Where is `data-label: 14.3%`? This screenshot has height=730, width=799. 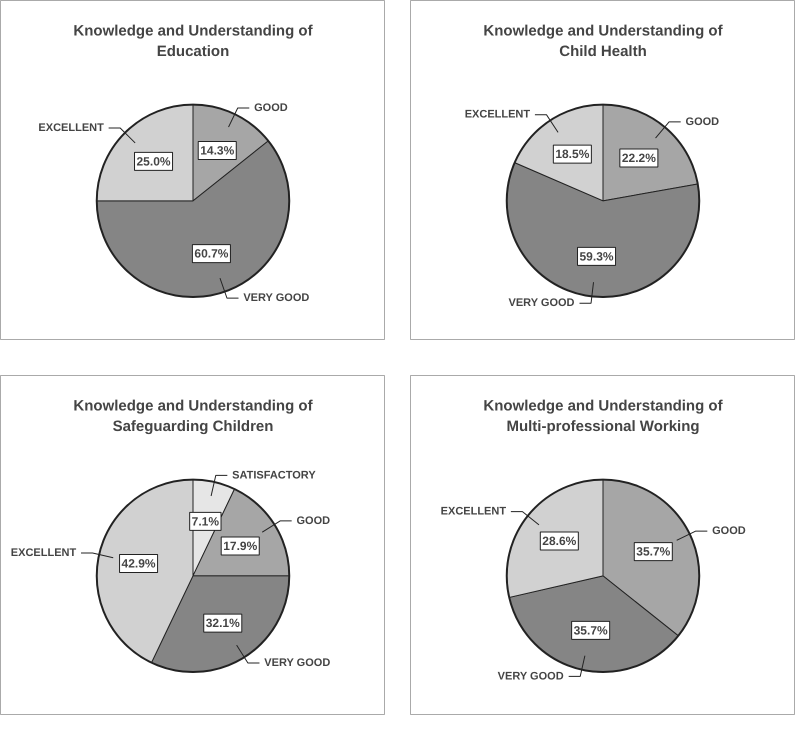 data-label: 14.3% is located at coordinates (217, 151).